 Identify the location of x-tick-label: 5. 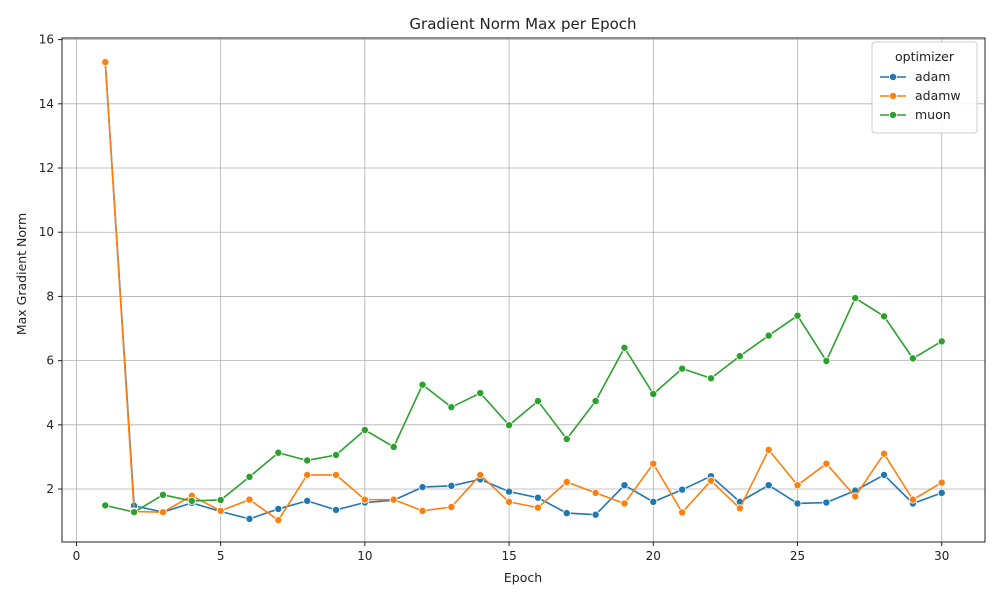
(221, 556).